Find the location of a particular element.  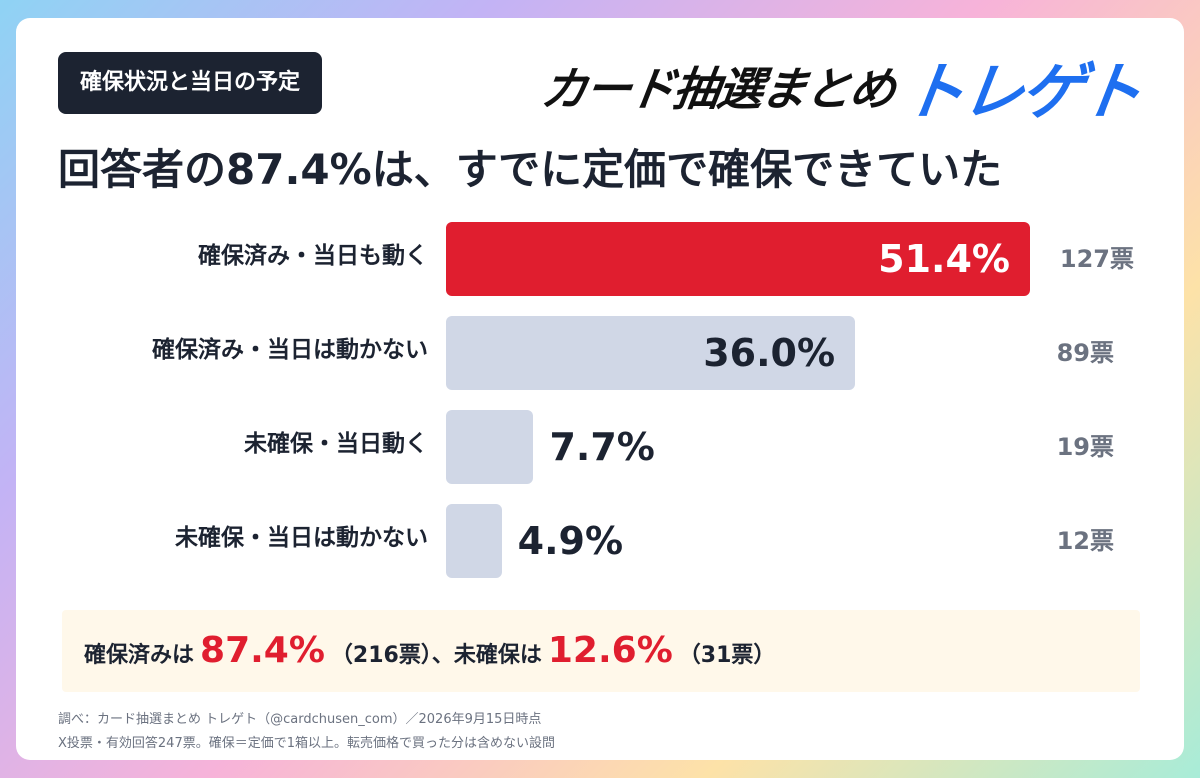

summary-secured-pct: 87.4% is located at coordinates (262, 650).